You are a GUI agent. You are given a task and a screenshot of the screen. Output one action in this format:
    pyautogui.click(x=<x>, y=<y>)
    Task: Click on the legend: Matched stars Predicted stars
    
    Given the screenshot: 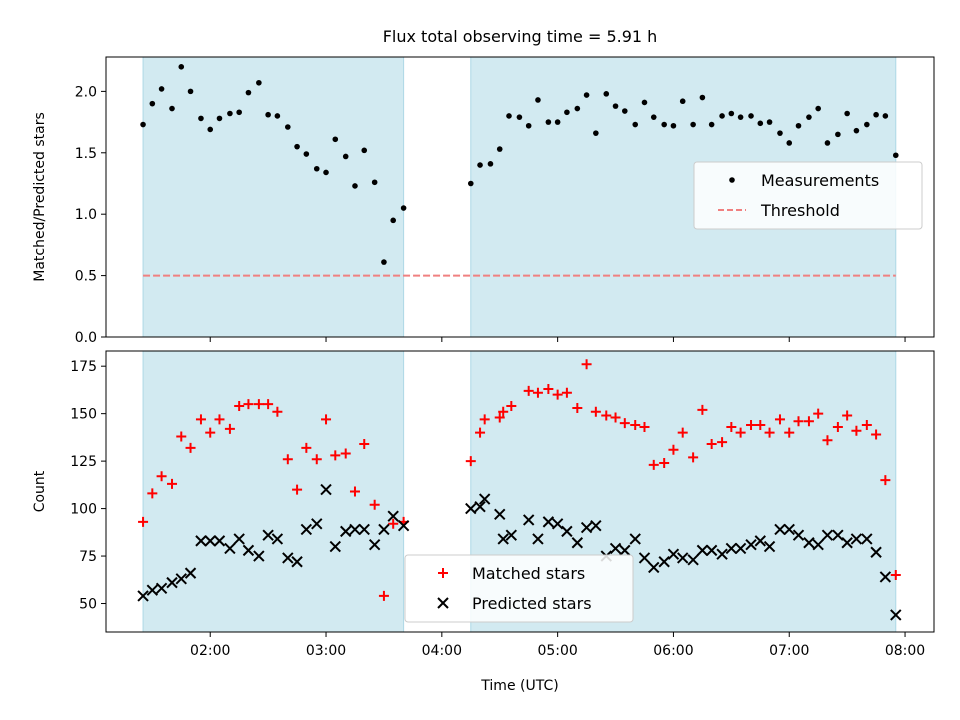 What is the action you would take?
    pyautogui.click(x=519, y=588)
    